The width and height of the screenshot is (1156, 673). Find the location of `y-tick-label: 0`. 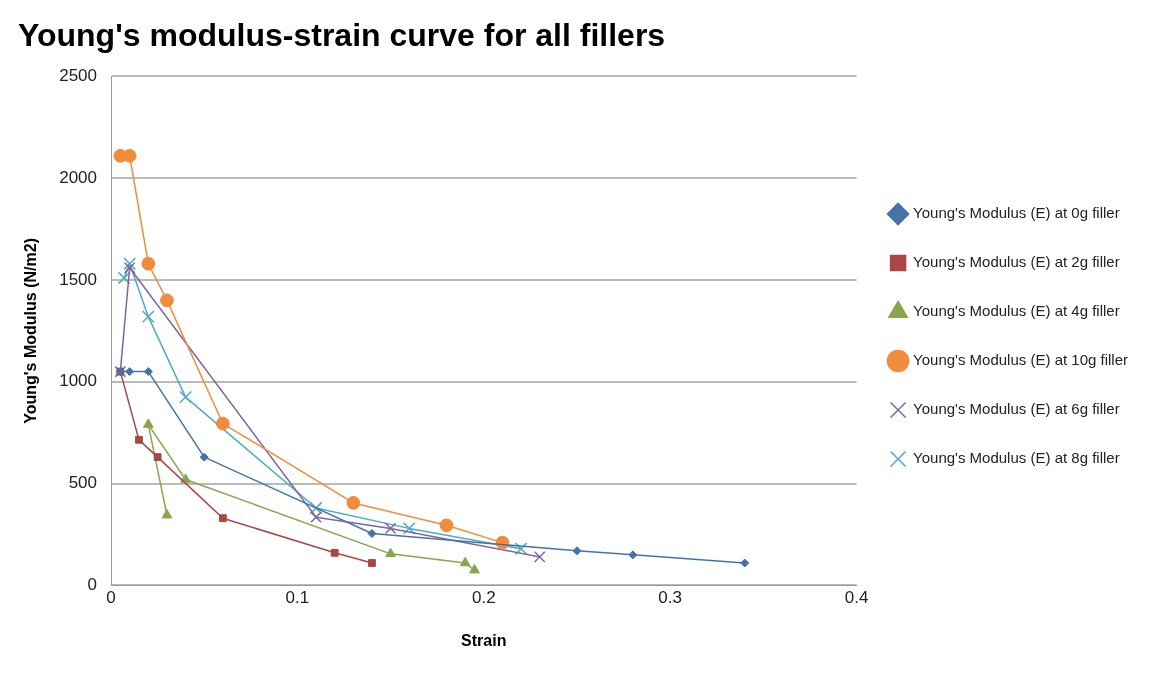

y-tick-label: 0 is located at coordinates (92, 585).